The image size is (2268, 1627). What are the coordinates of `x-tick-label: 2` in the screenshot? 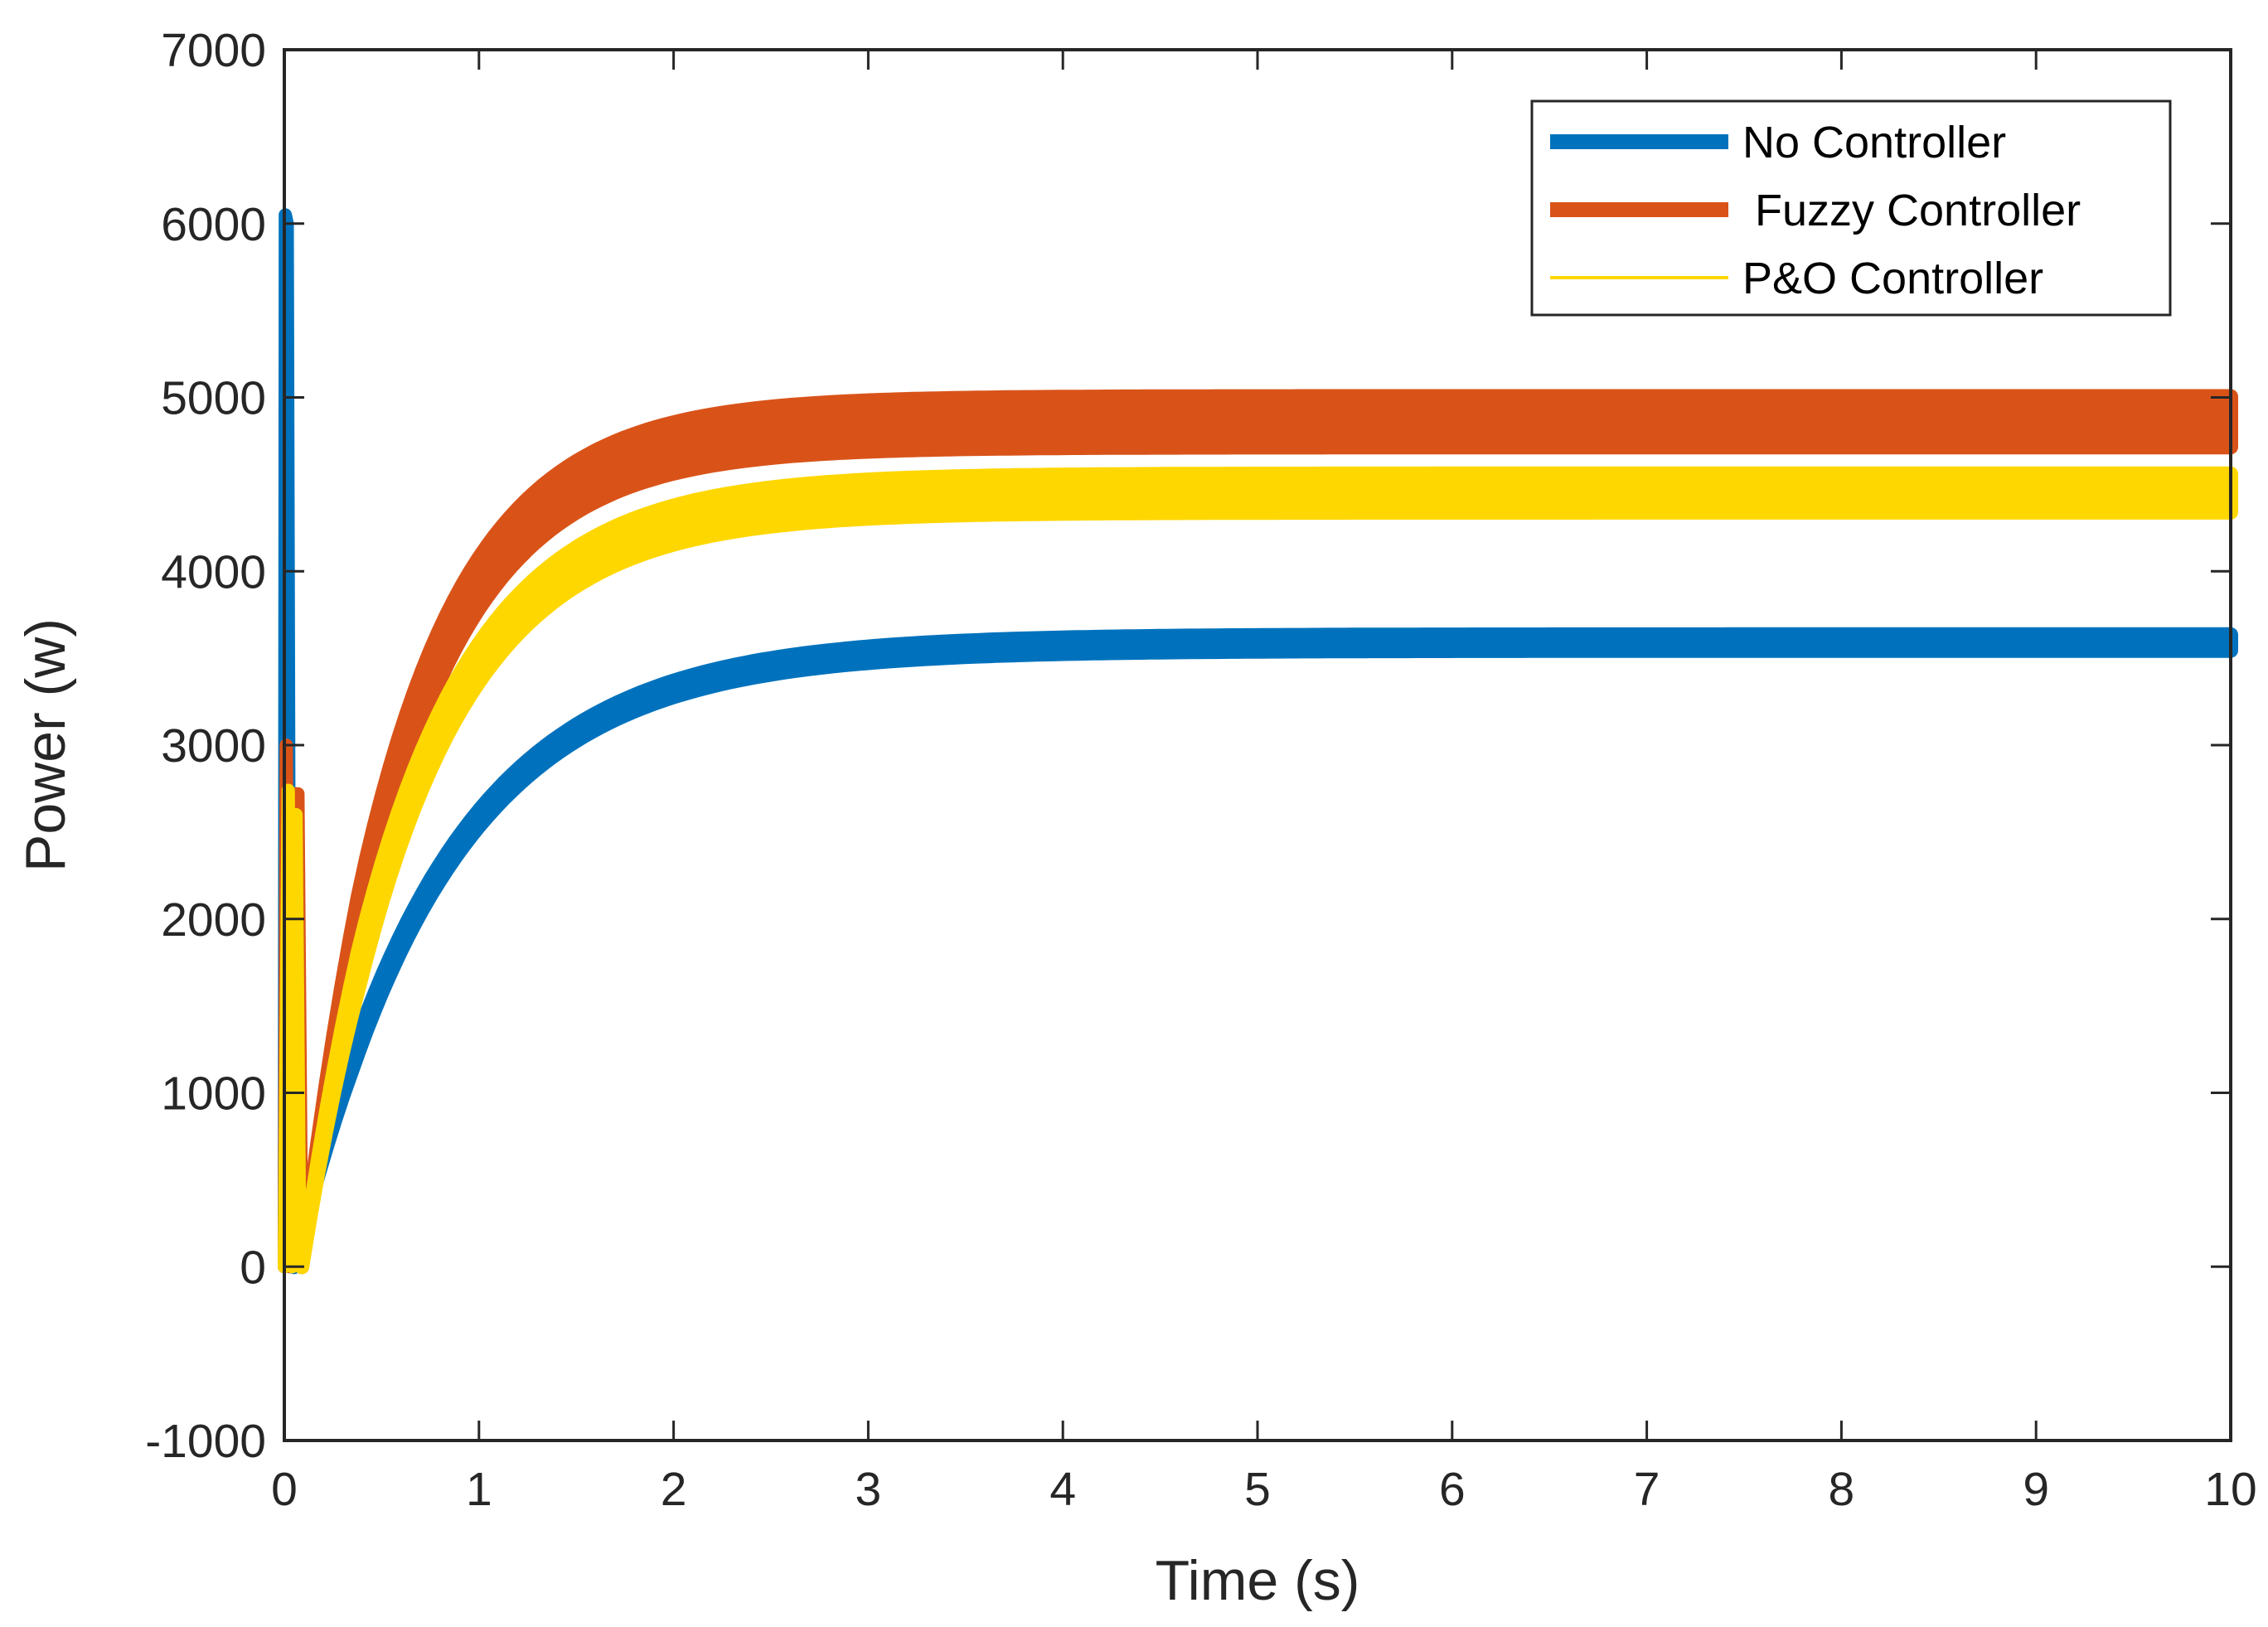 It's located at (674, 1489).